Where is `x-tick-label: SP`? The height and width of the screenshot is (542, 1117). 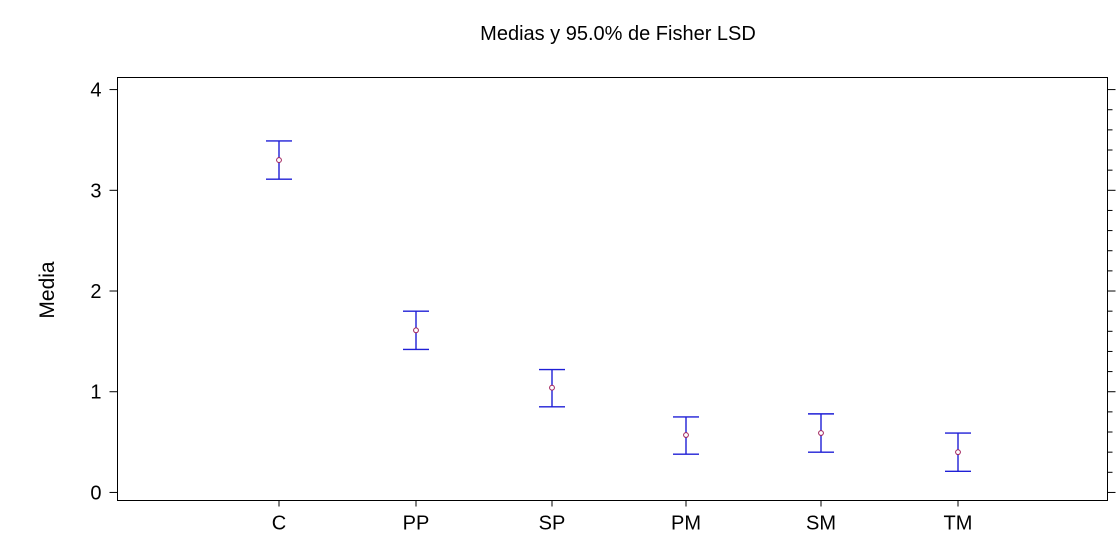
x-tick-label: SP is located at coordinates (552, 524).